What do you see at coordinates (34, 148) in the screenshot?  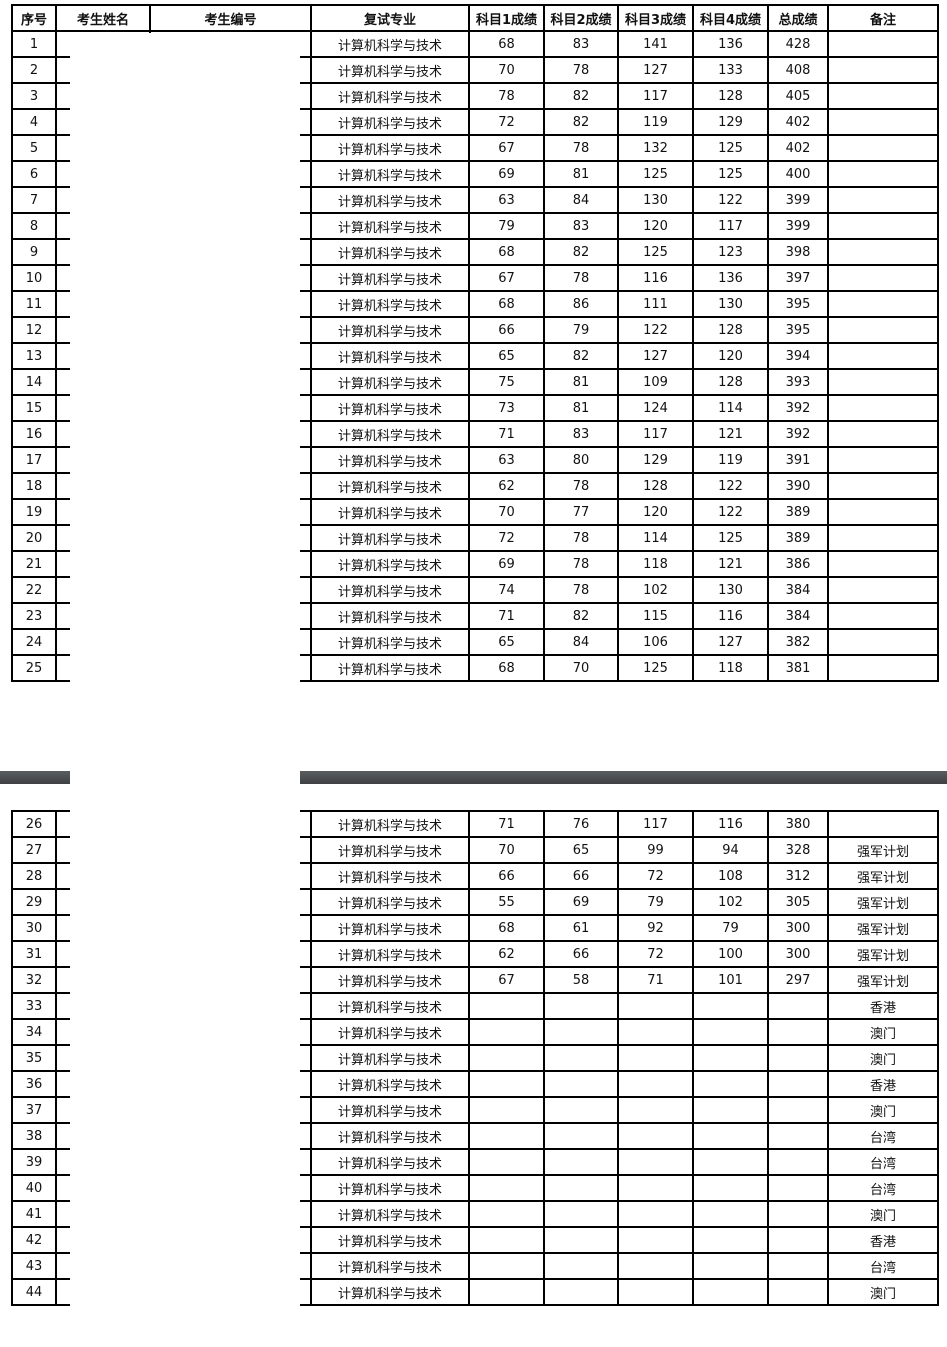 I see `cell-seq: 5` at bounding box center [34, 148].